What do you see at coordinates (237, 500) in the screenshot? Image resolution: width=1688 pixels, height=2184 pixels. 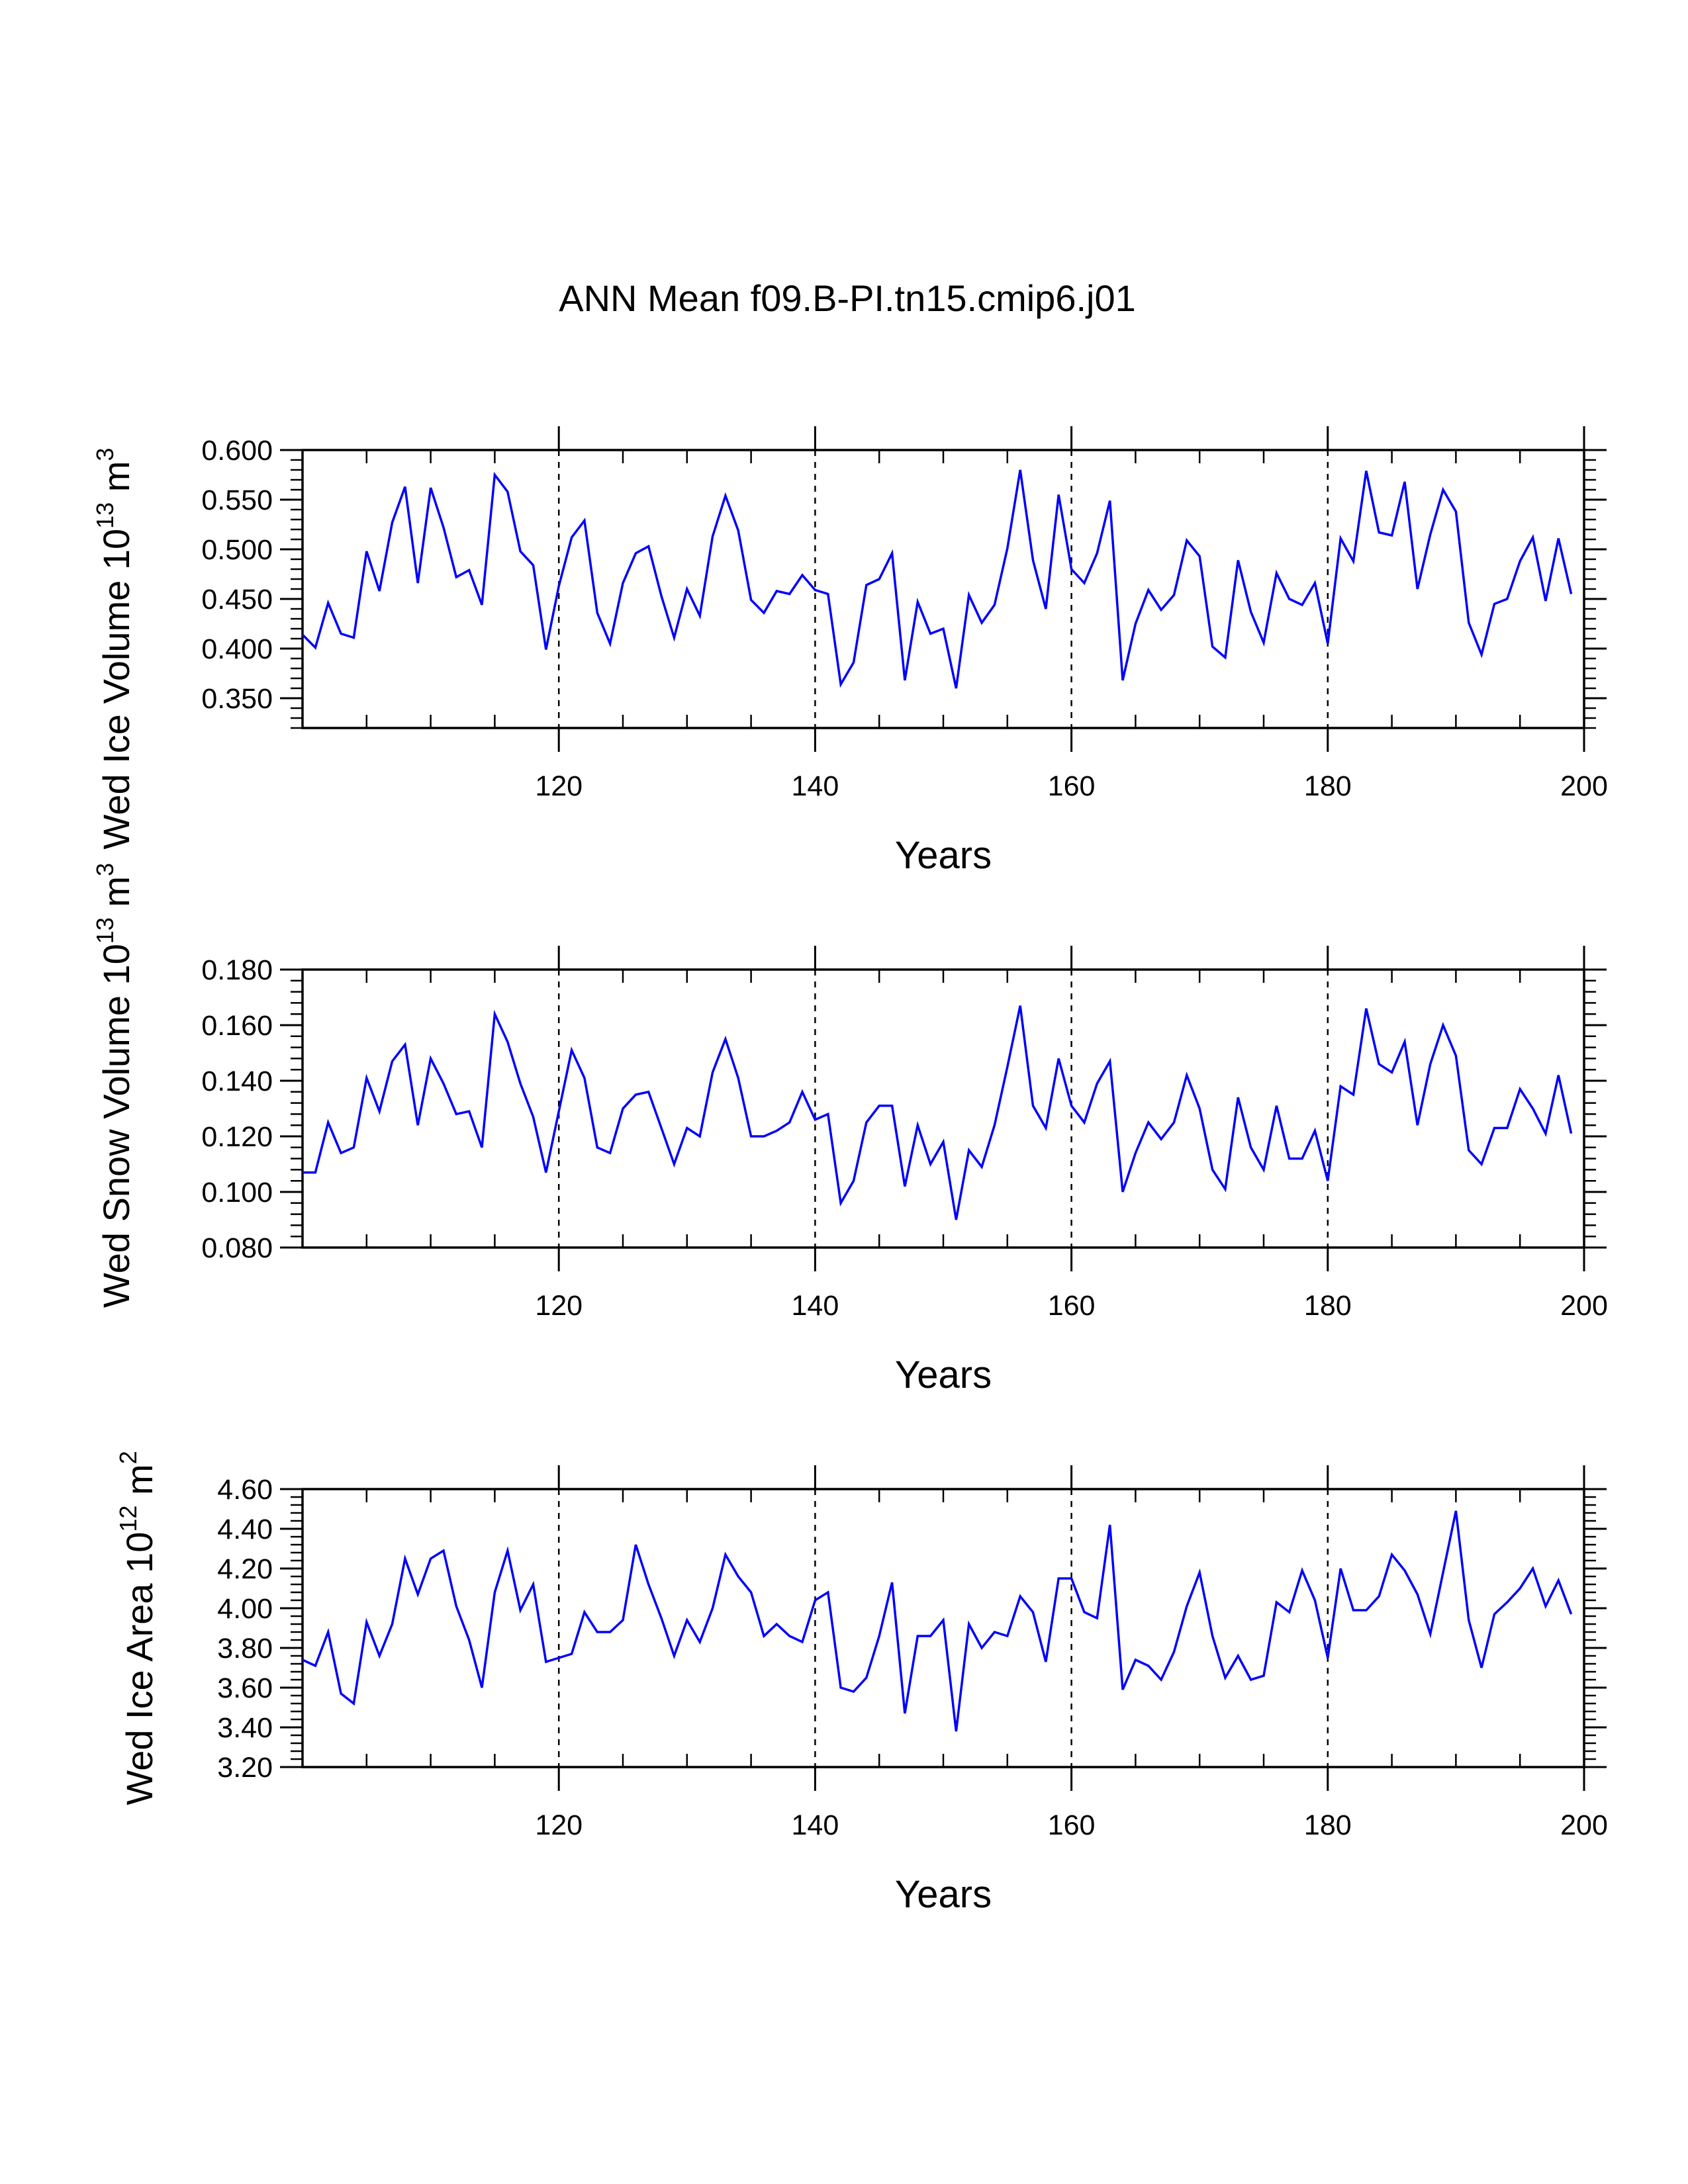 I see `ice-volume-y-tick-label: 0.550` at bounding box center [237, 500].